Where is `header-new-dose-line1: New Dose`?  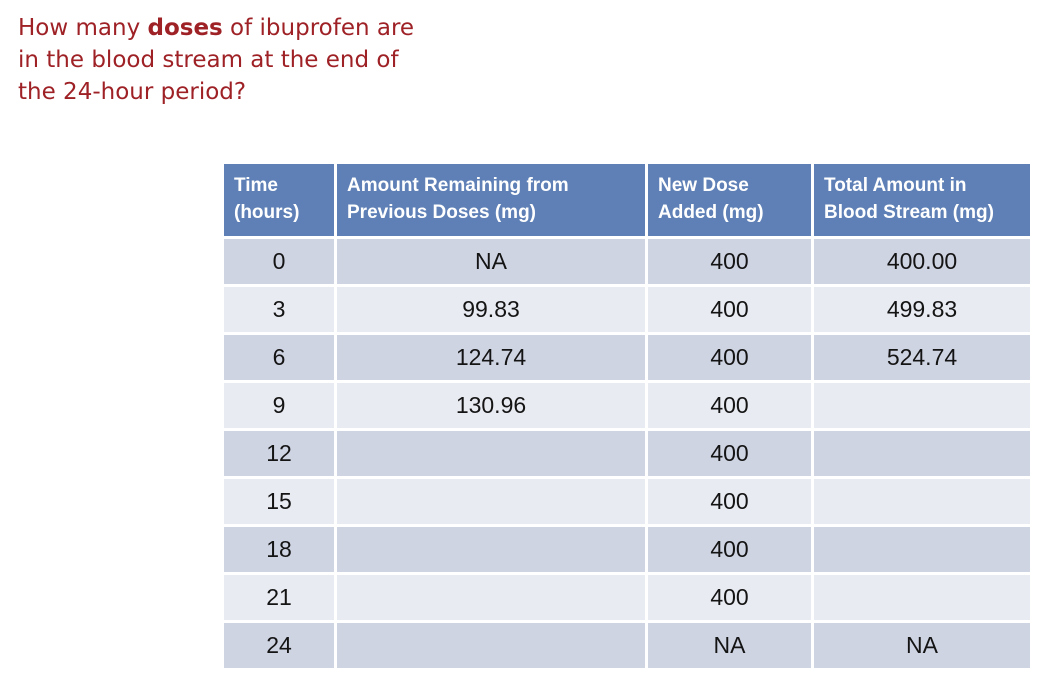 header-new-dose-line1: New Dose is located at coordinates (703, 185).